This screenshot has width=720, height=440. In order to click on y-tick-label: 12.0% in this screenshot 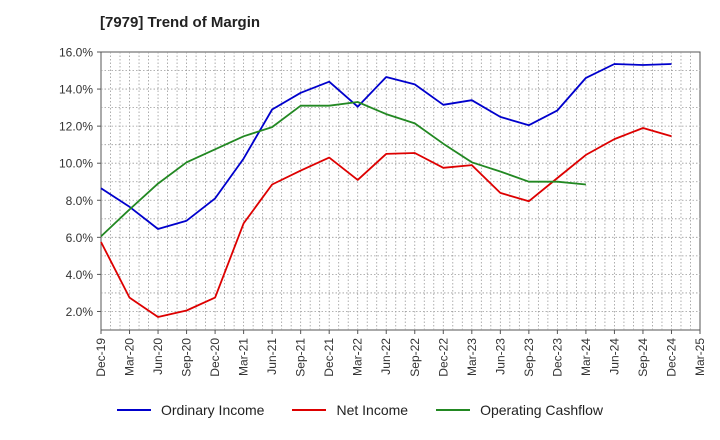, I will do `click(76, 127)`.